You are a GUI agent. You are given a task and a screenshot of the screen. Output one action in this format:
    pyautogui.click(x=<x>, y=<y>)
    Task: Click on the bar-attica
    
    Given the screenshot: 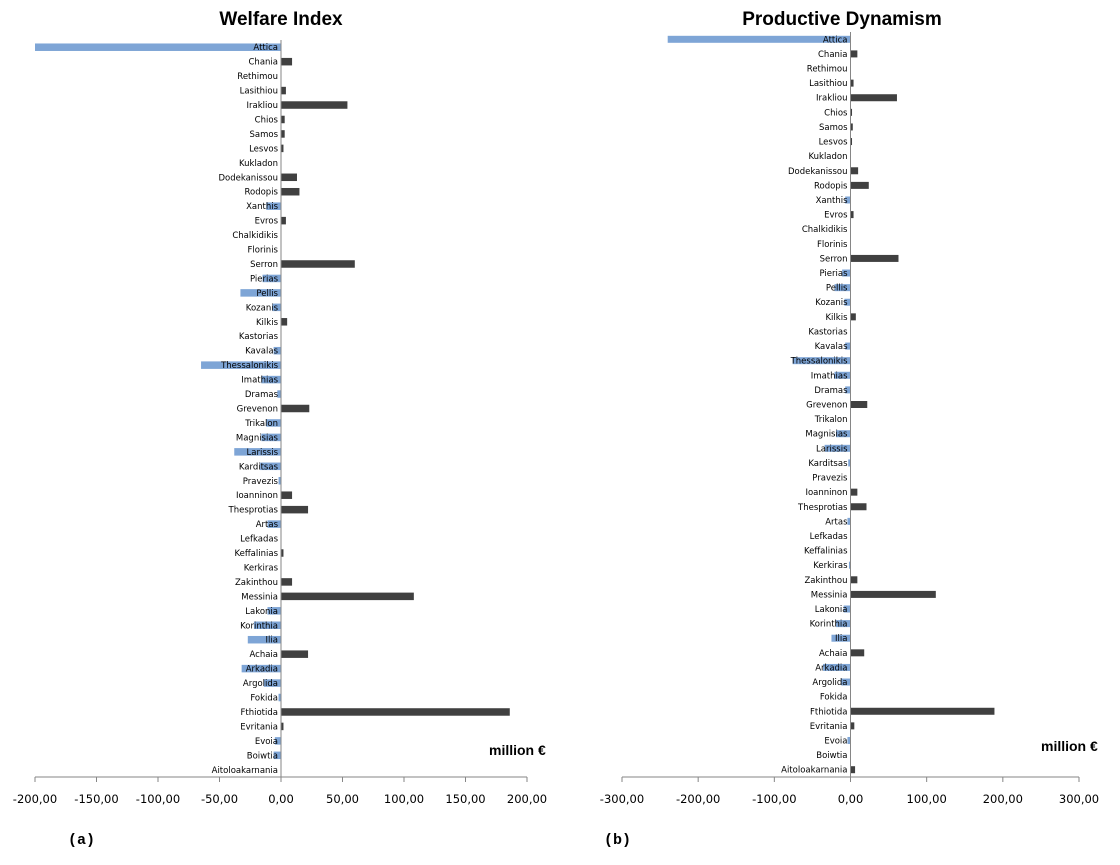 What is the action you would take?
    pyautogui.click(x=158, y=47)
    